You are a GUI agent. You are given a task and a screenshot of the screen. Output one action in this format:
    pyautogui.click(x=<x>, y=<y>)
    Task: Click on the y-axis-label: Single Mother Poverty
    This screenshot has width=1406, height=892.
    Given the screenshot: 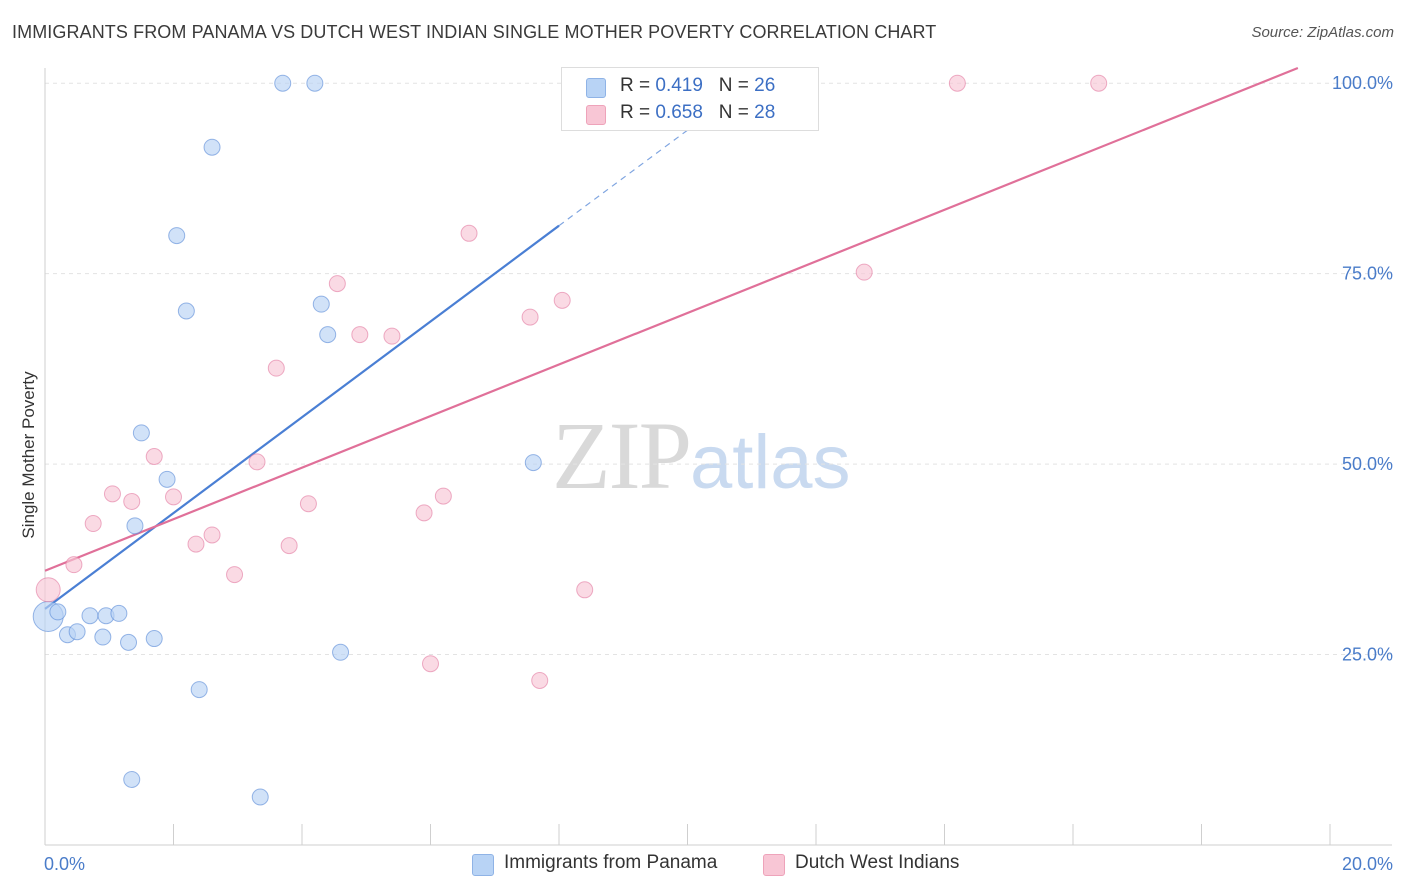 What is the action you would take?
    pyautogui.click(x=28, y=455)
    